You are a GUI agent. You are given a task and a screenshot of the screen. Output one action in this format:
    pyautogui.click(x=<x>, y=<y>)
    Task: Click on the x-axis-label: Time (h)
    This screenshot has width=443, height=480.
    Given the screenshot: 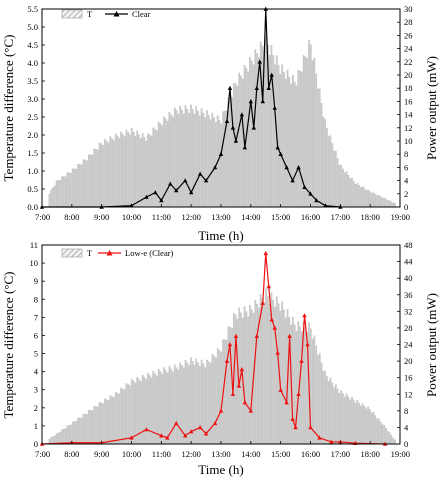 What is the action you would take?
    pyautogui.click(x=220, y=469)
    